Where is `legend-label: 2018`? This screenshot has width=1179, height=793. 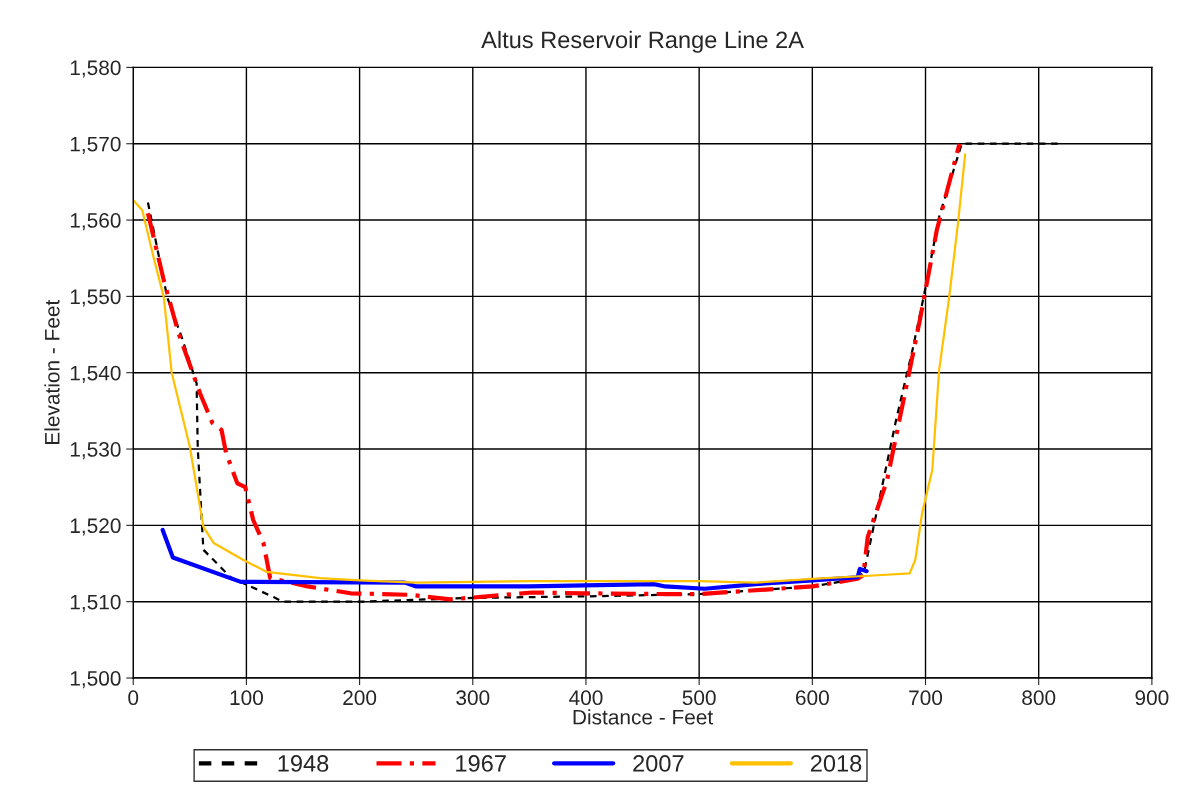
legend-label: 2018 is located at coordinates (836, 763).